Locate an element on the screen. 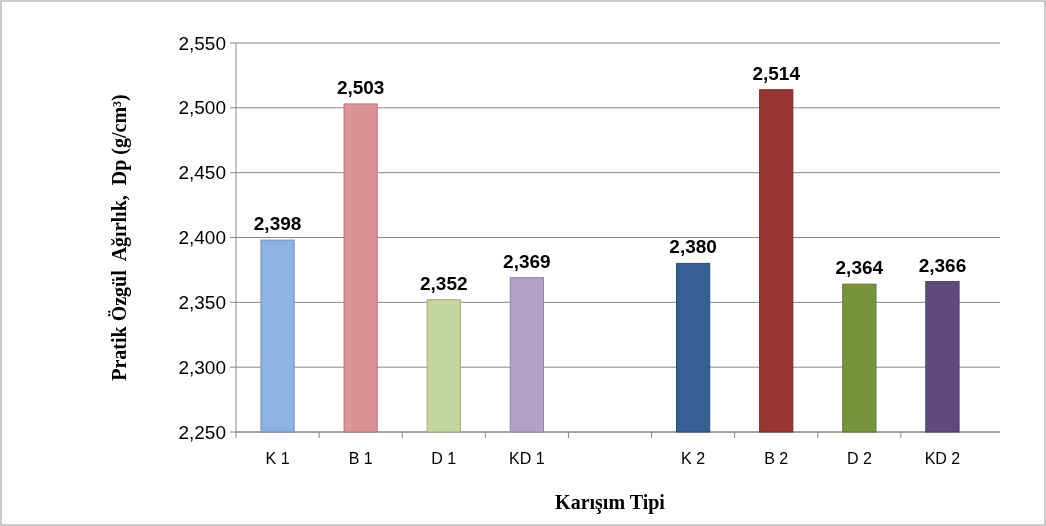 Image resolution: width=1046 pixels, height=526 pixels. data-label: 2,380 is located at coordinates (693, 247).